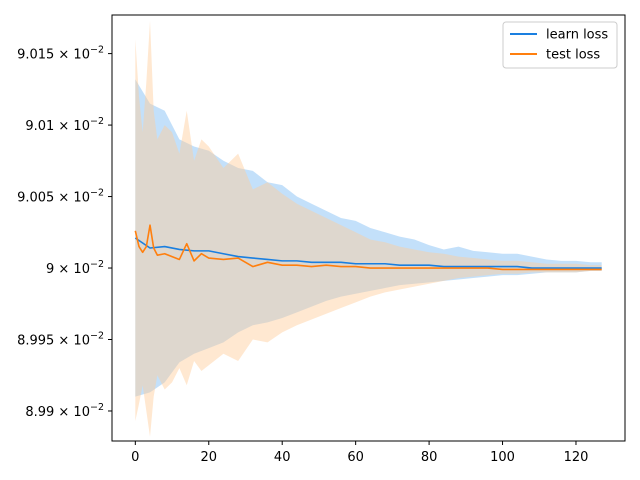 Image resolution: width=640 pixels, height=480 pixels. What do you see at coordinates (64, 125) in the screenshot?
I see `y-tick-label: 9.01 × 10⁻²` at bounding box center [64, 125].